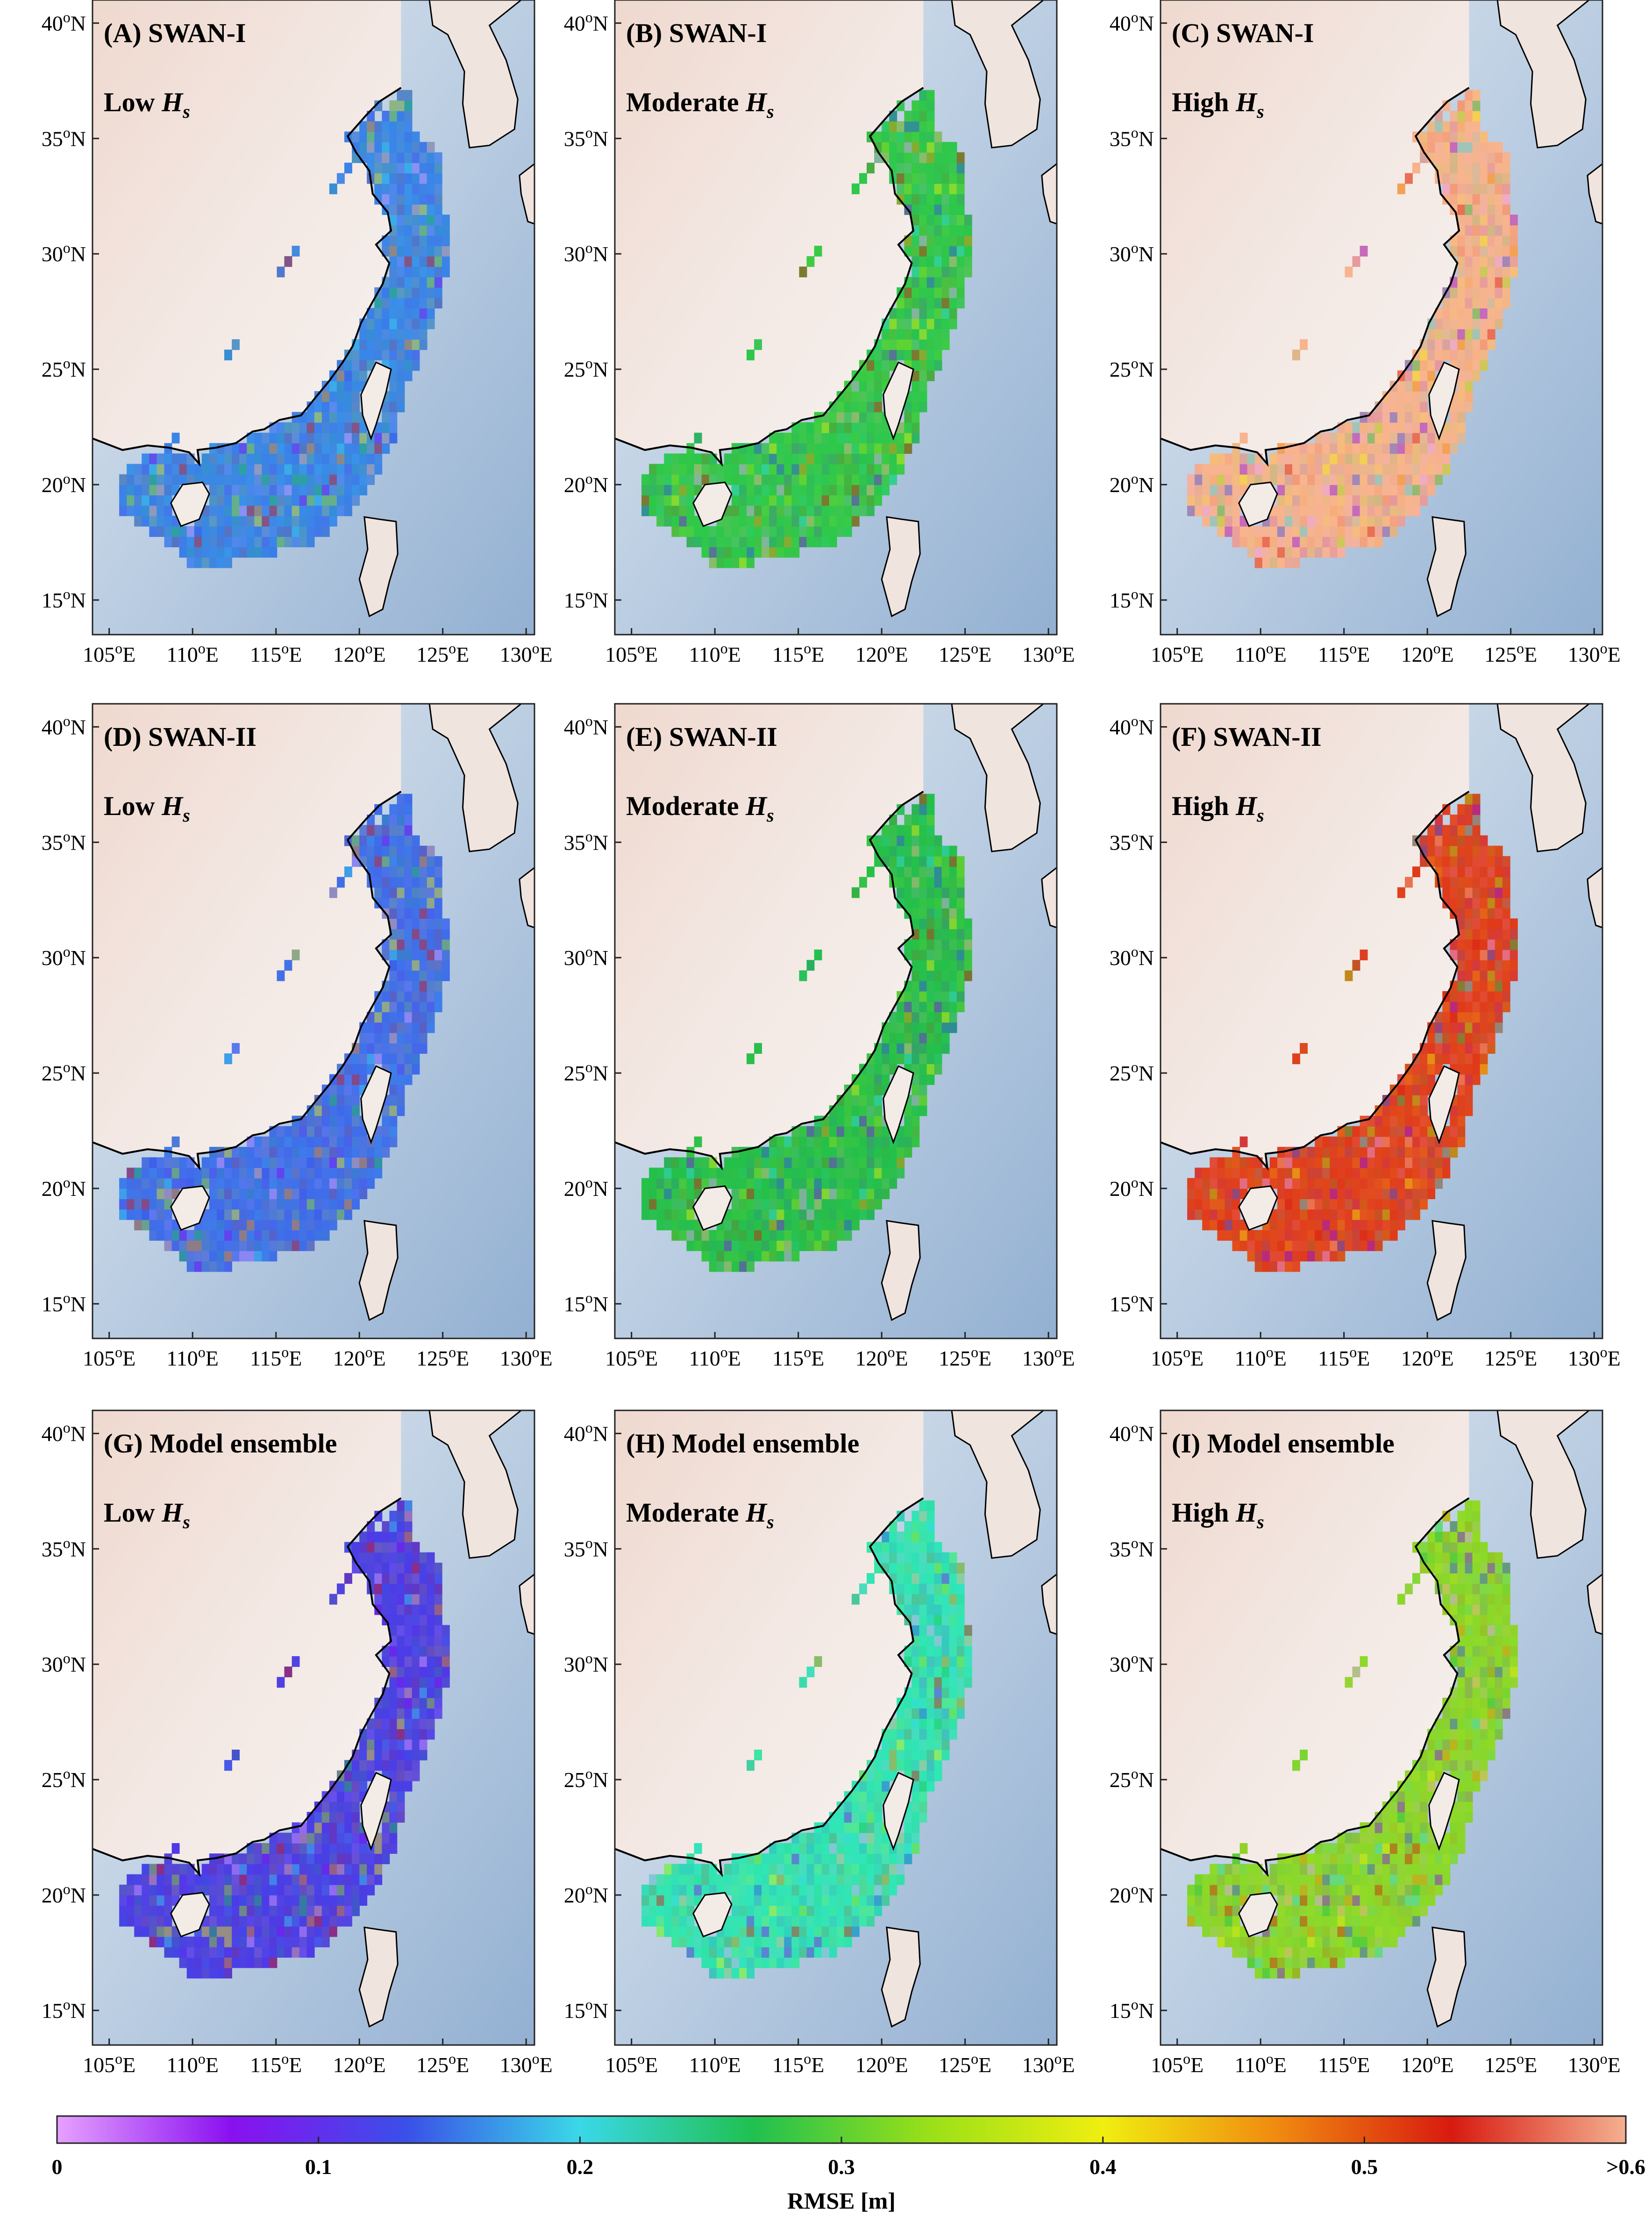 The width and height of the screenshot is (1652, 2217). What do you see at coordinates (527, 1604) in the screenshot?
I see `kyushu-landmass` at bounding box center [527, 1604].